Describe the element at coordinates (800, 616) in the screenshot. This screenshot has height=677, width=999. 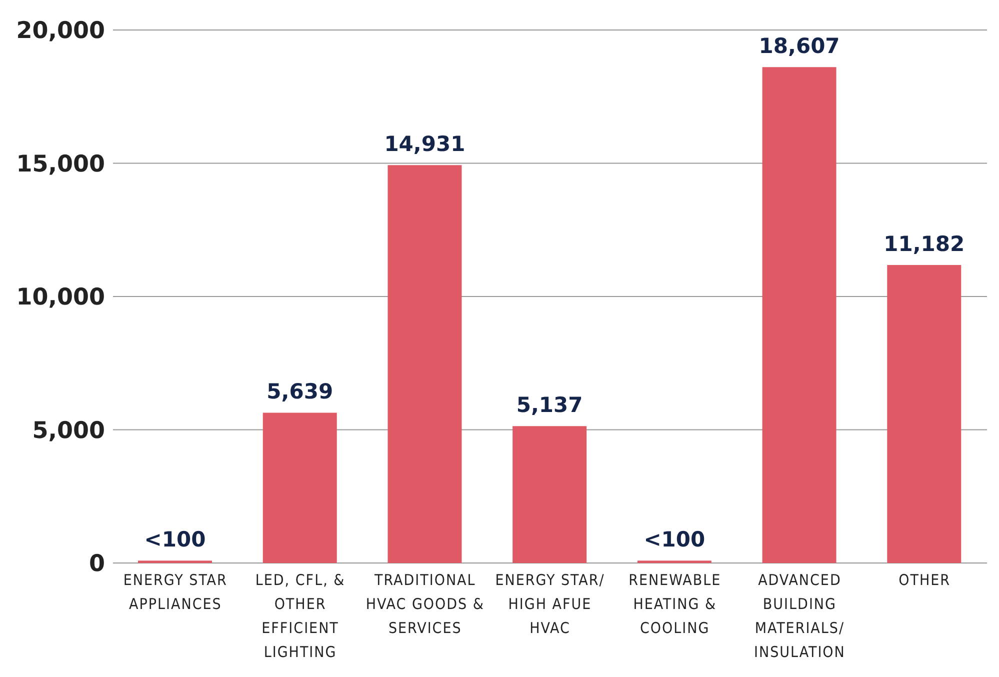
I see `x-tick-label: ADVANCED BUILDING MATERIALS/ INSULATION` at that location.